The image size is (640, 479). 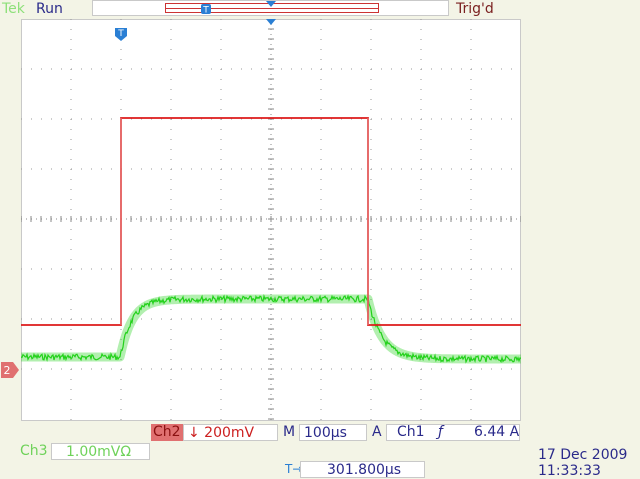 I want to click on record-window-line, so click(x=272, y=8).